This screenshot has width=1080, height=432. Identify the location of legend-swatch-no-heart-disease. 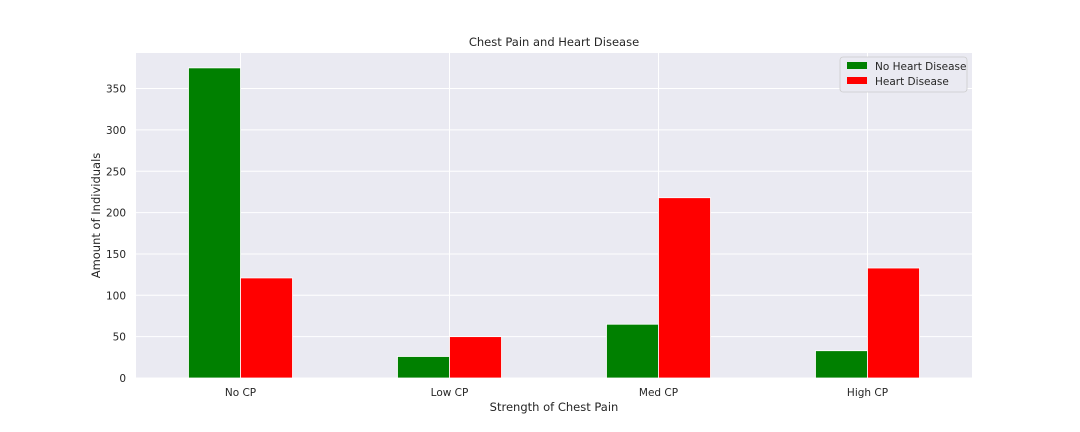
(857, 65).